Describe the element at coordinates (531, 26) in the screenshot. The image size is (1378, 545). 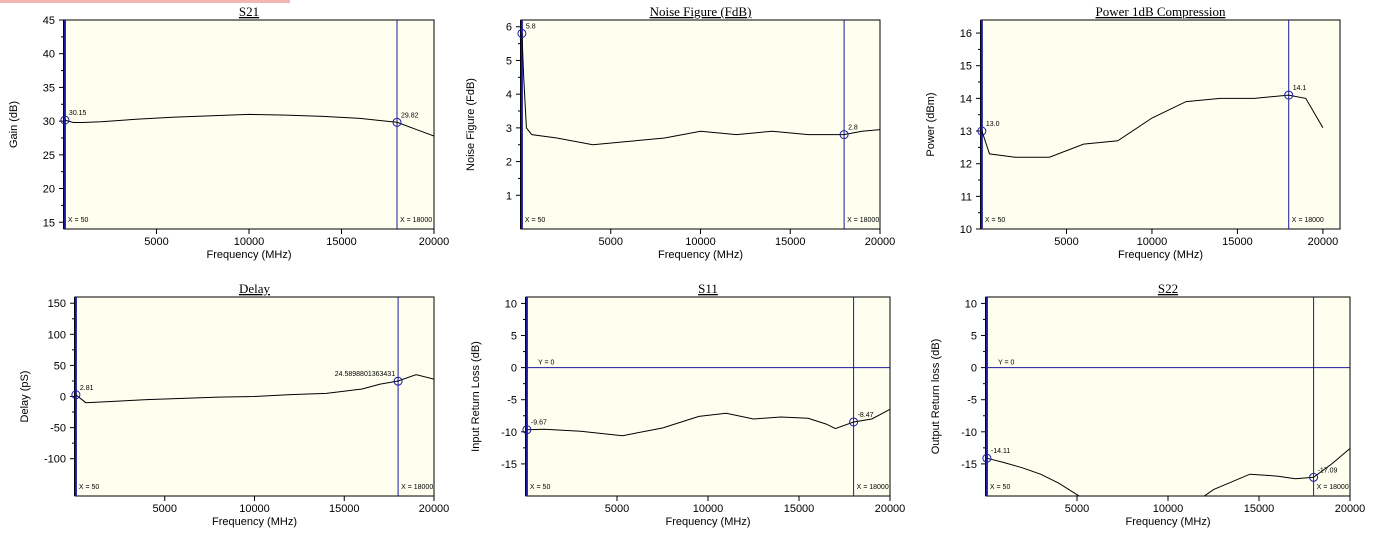
I see `marker-value-label: 5.8` at that location.